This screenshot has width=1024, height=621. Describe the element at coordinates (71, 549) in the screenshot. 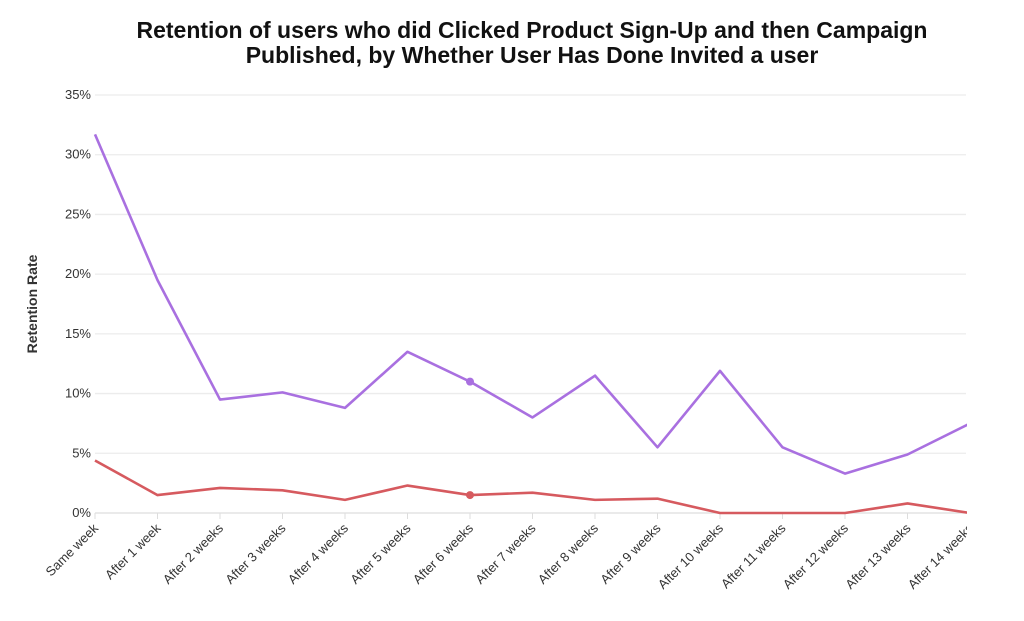

I see `x-tick-label: Same week` at that location.